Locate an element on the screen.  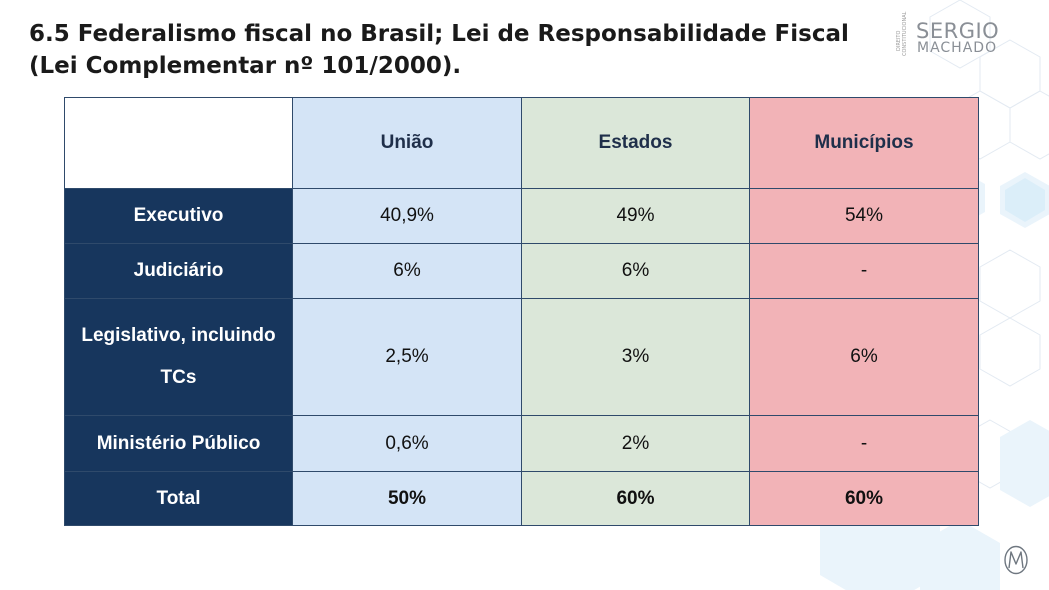
row-label: Executivo is located at coordinates (178, 216).